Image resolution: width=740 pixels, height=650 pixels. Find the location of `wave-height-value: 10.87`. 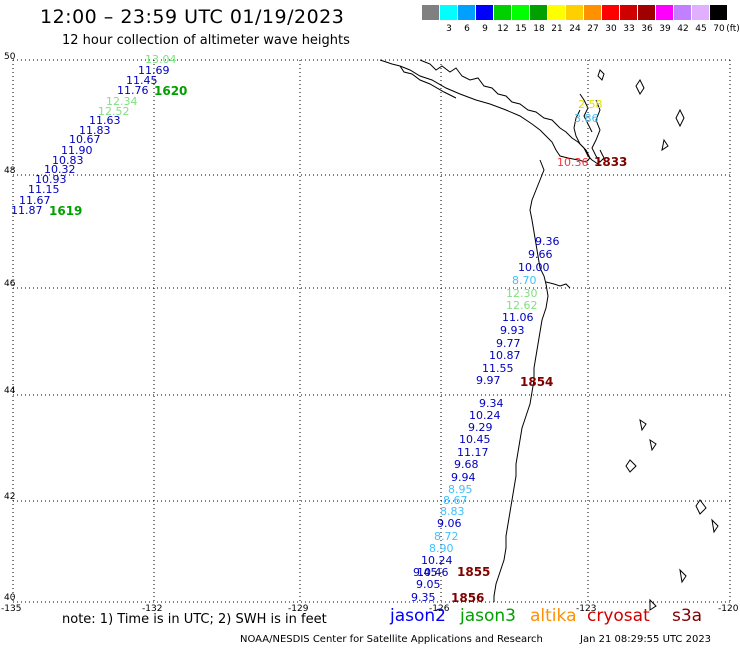

wave-height-value: 10.87 is located at coordinates (505, 355).